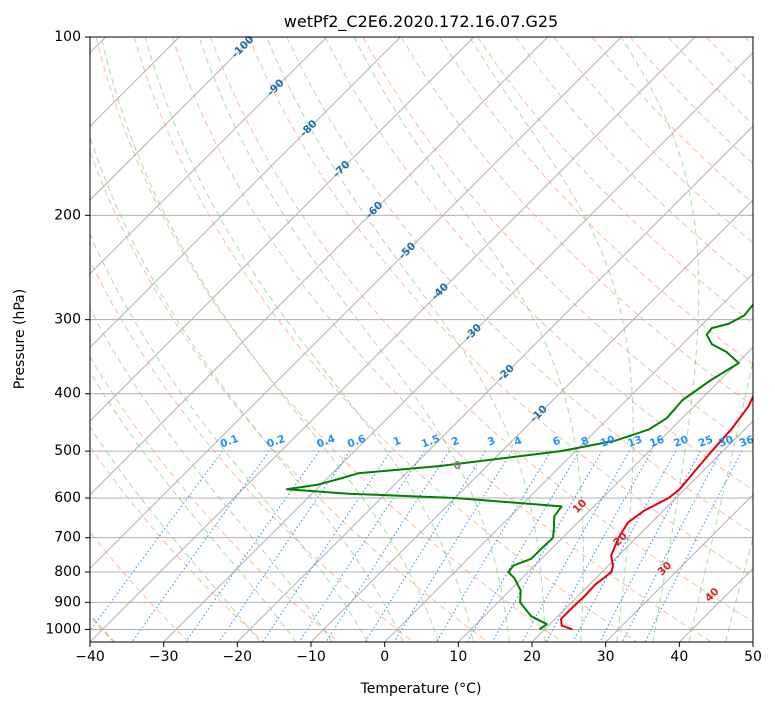  Describe the element at coordinates (164, 657) in the screenshot. I see `x-tick-label: −30` at that location.